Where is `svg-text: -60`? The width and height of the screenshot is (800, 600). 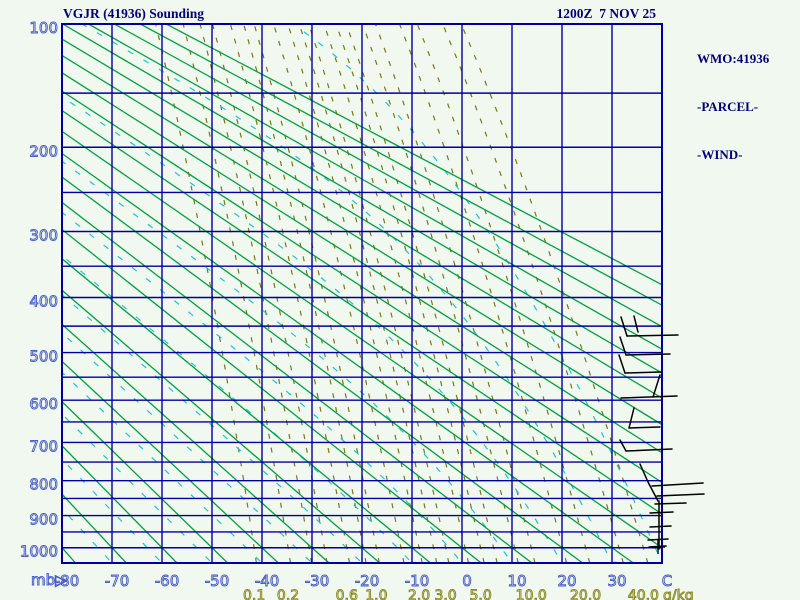 svg-text: -60 is located at coordinates (167, 581).